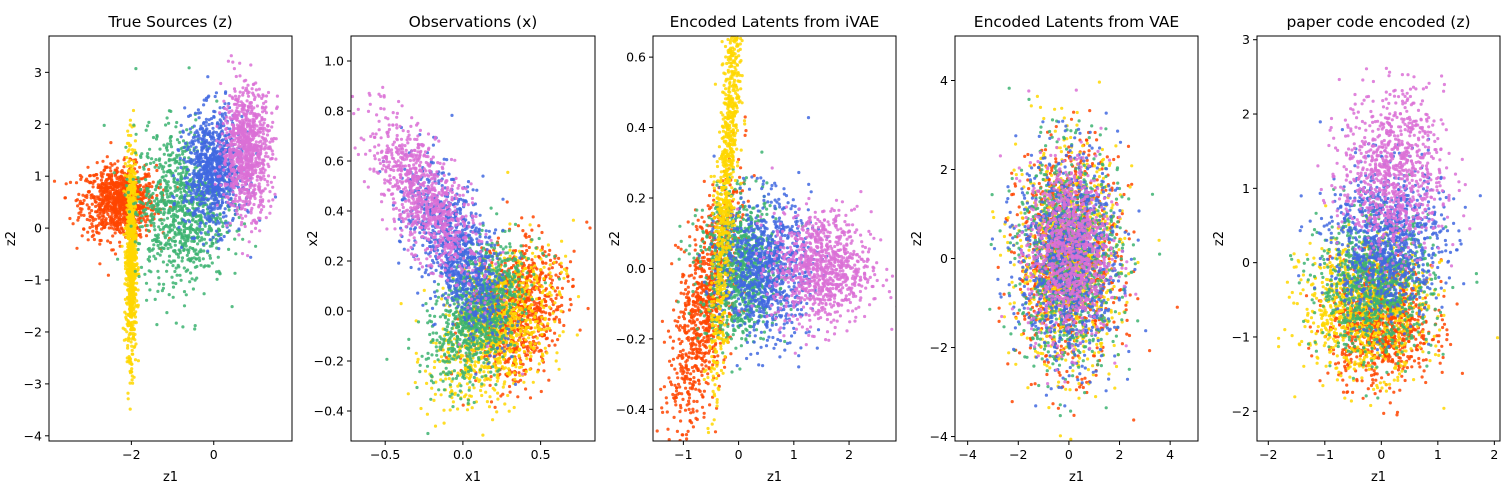  What do you see at coordinates (165, 232) in the screenshot?
I see `points-layer` at bounding box center [165, 232].